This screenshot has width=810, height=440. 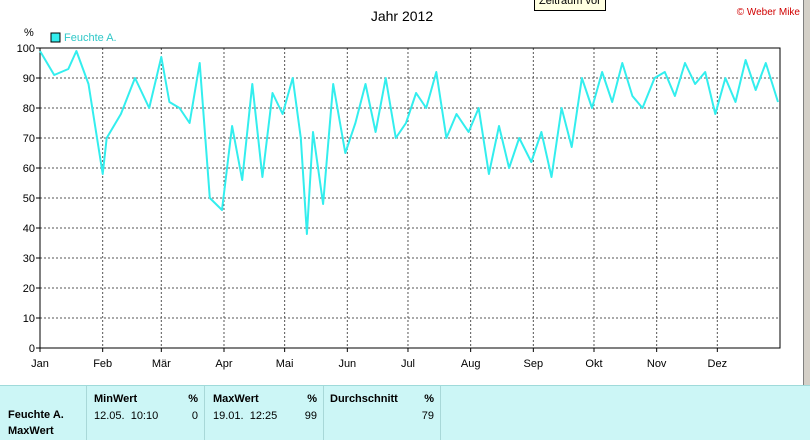 I want to click on stats-row-label: Feuchte A., so click(x=36, y=415).